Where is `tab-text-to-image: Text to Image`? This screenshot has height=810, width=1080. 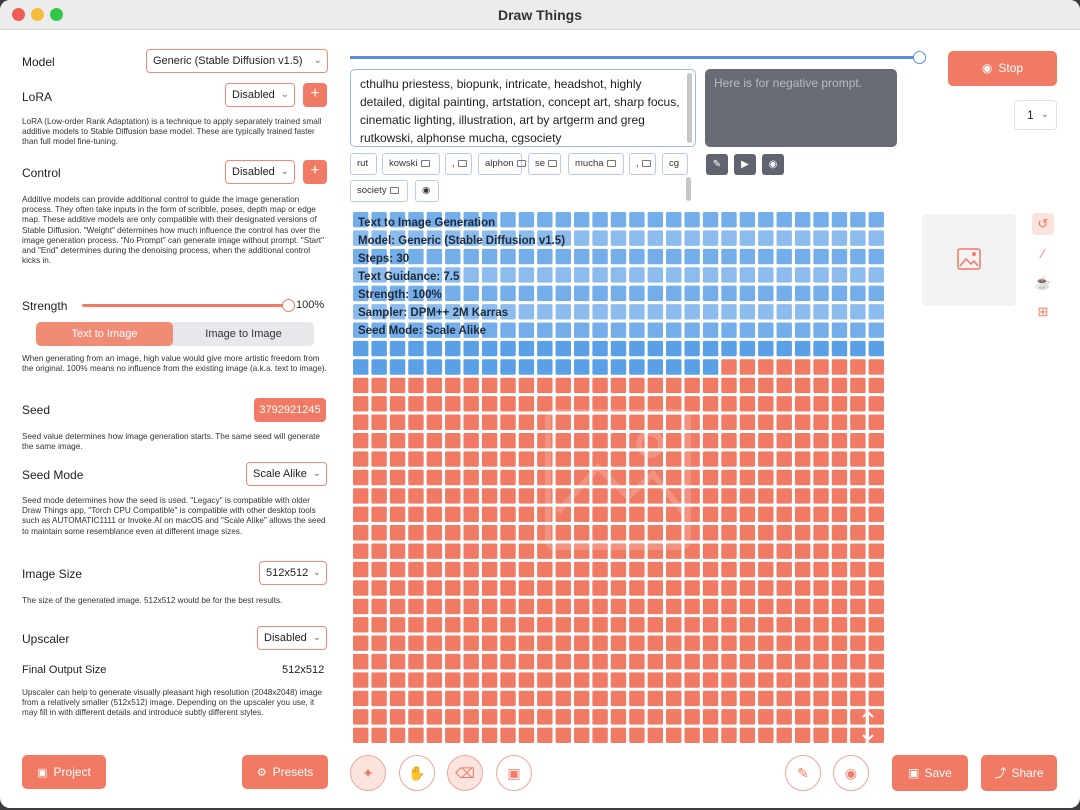
tab-text-to-image: Text to Image is located at coordinates (104, 334).